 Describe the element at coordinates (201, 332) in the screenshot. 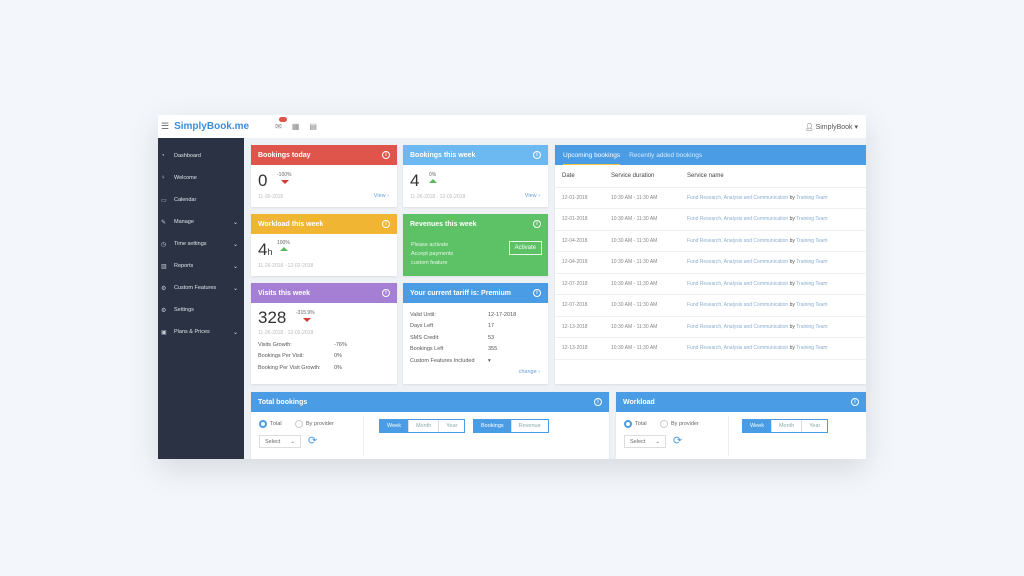

I see `sidebar-item-plans-prices: ▣ Plans & Prices ⌄` at that location.